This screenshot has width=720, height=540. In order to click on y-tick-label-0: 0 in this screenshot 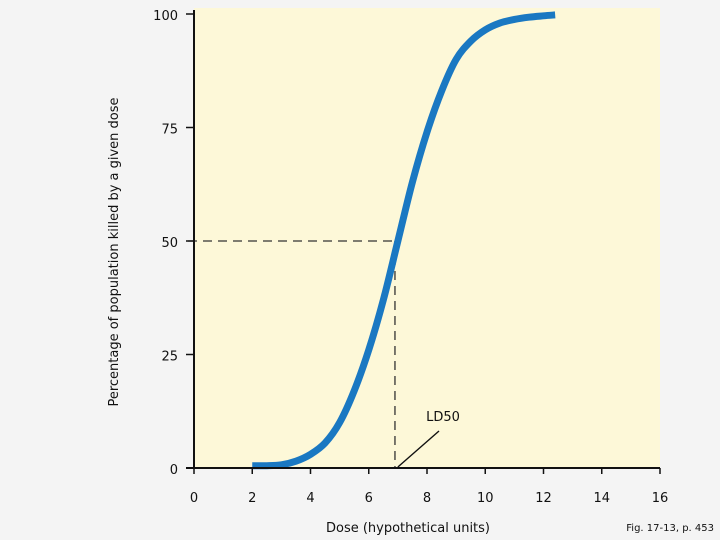, I will do `click(174, 470)`.